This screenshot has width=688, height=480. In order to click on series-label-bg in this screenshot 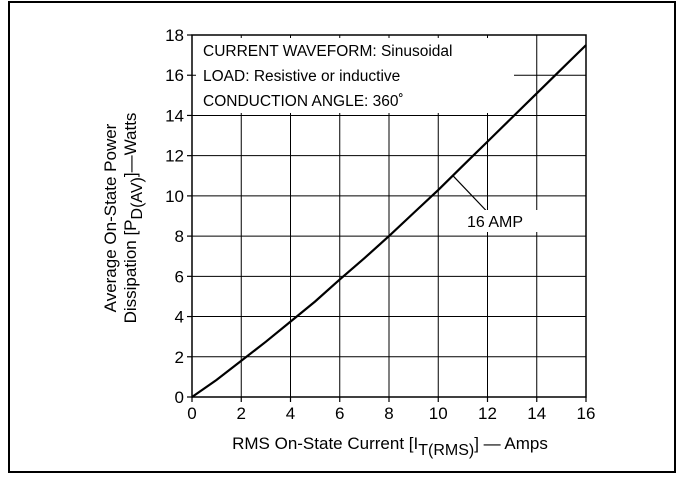, I will do `click(504, 221)`.